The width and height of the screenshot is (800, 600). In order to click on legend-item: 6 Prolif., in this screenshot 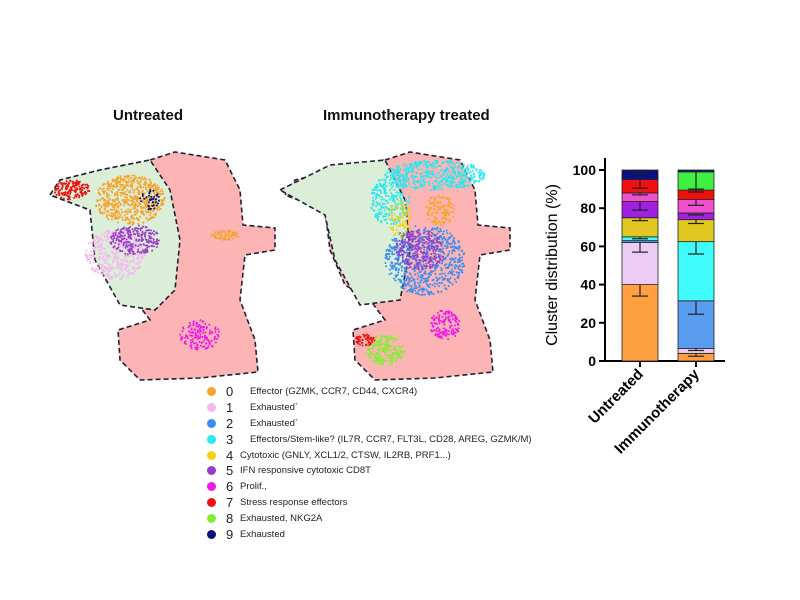, I will do `click(369, 487)`.